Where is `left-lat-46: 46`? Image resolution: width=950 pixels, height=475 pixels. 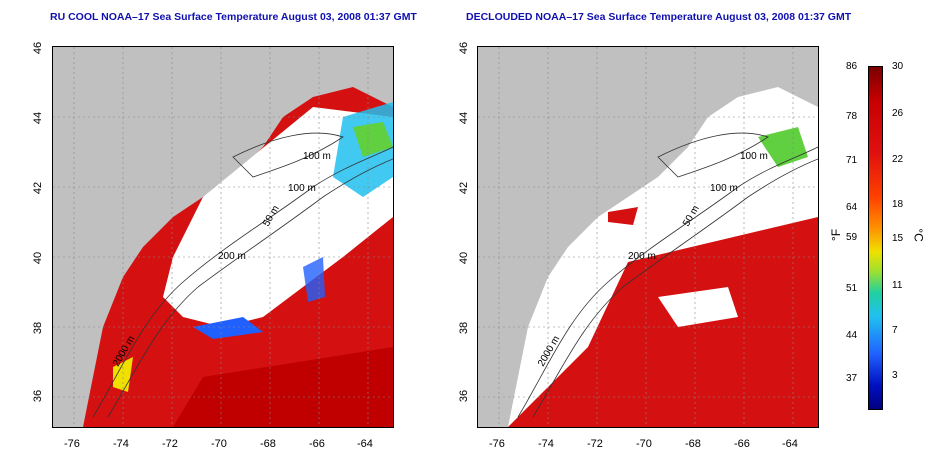 left-lat-46: 46 is located at coordinates (38, 48).